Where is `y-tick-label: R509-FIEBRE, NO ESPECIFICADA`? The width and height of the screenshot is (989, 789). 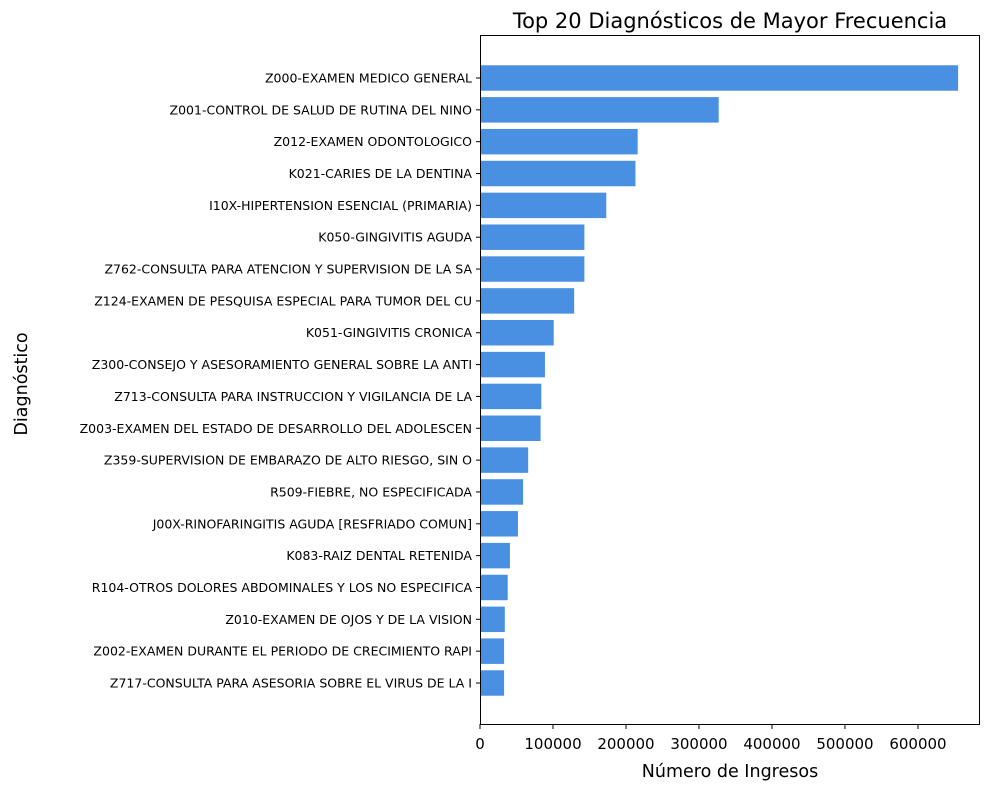
y-tick-label: R509-FIEBRE, NO ESPECIFICADA is located at coordinates (371, 491).